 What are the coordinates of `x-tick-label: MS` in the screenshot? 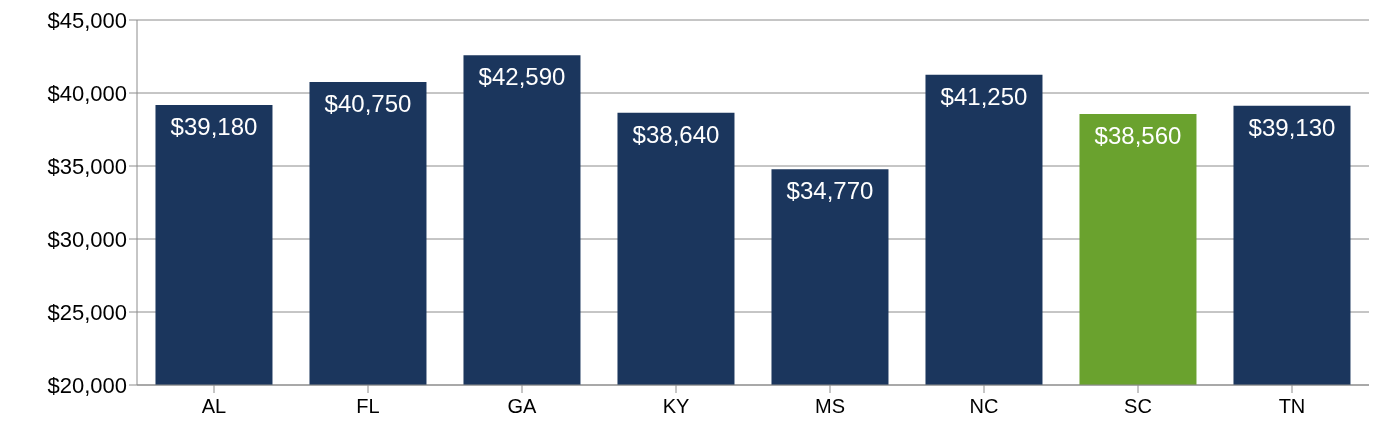 It's located at (830, 406).